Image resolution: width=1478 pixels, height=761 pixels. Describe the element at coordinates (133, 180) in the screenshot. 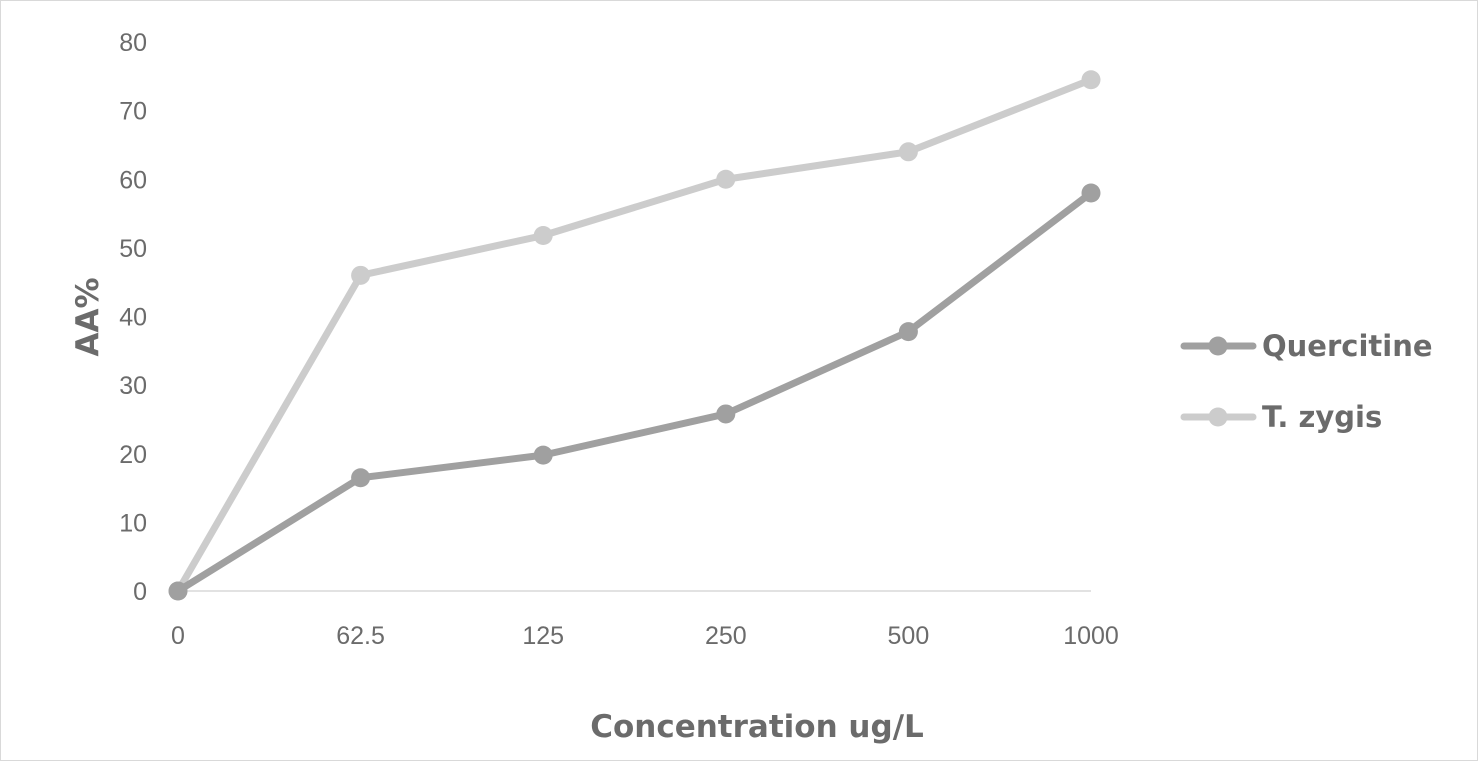

I see `y-tick-label: 60` at that location.